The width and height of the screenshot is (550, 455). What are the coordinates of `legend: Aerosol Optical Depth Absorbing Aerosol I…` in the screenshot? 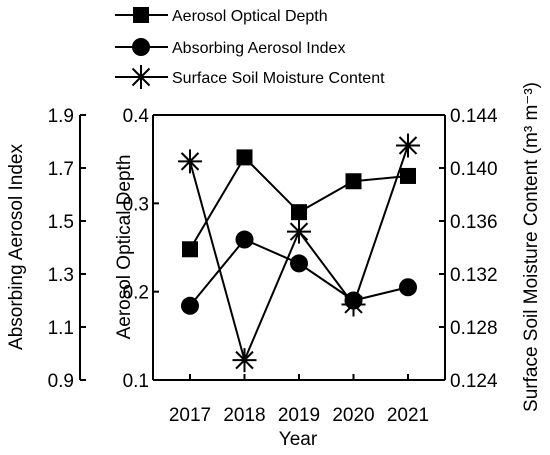 It's located at (250, 48).